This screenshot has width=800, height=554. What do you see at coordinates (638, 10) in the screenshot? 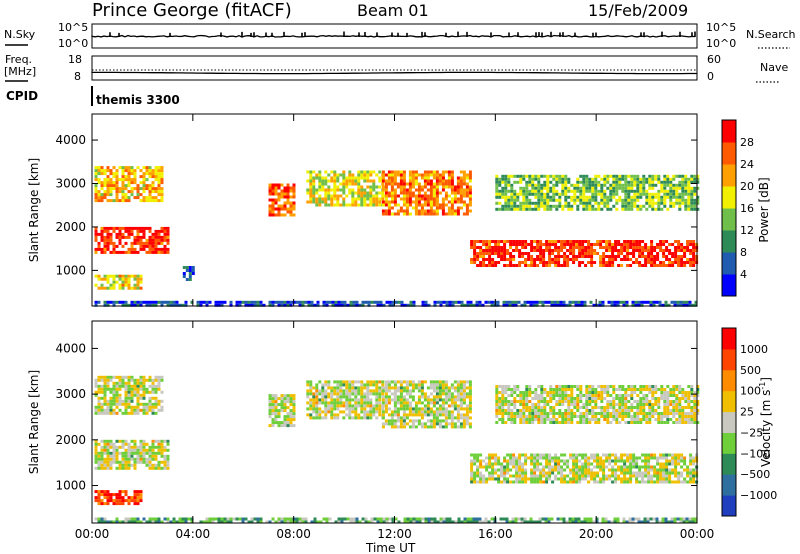
I see `date-title: 15/Feb/2009` at bounding box center [638, 10].